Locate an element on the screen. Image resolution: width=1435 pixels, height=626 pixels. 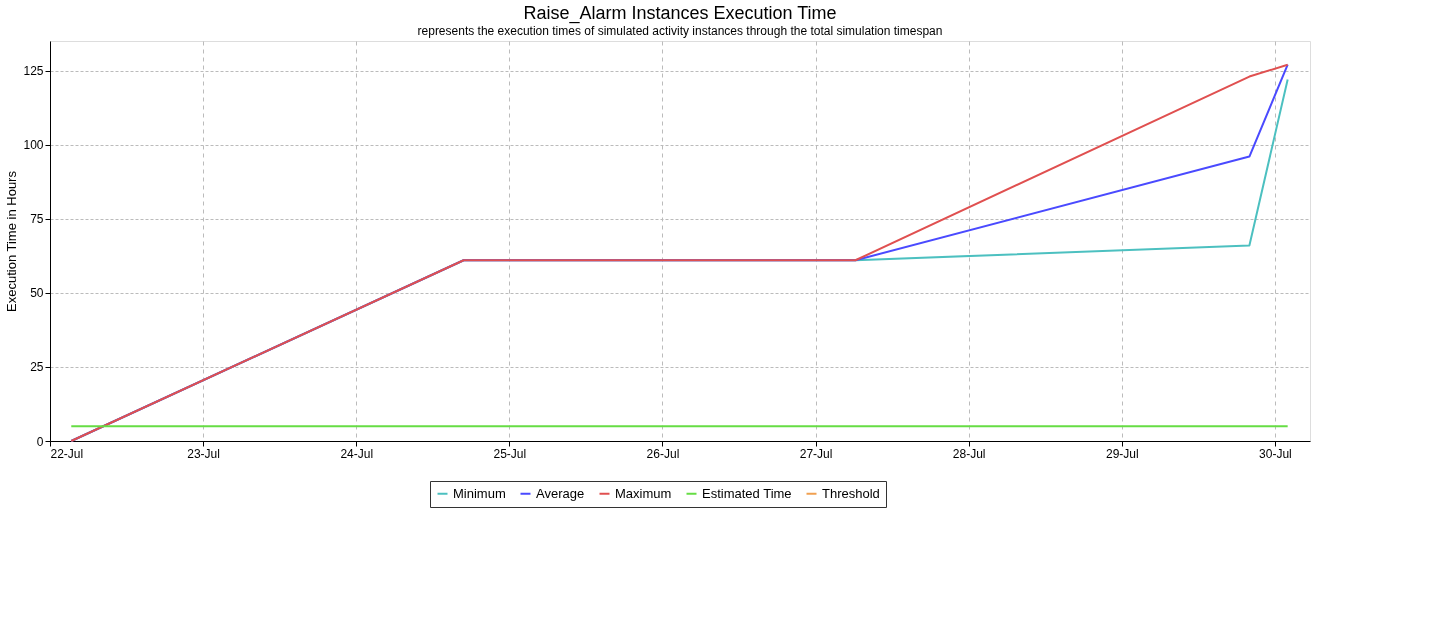
x-tick-label: 27-Jul is located at coordinates (816, 453).